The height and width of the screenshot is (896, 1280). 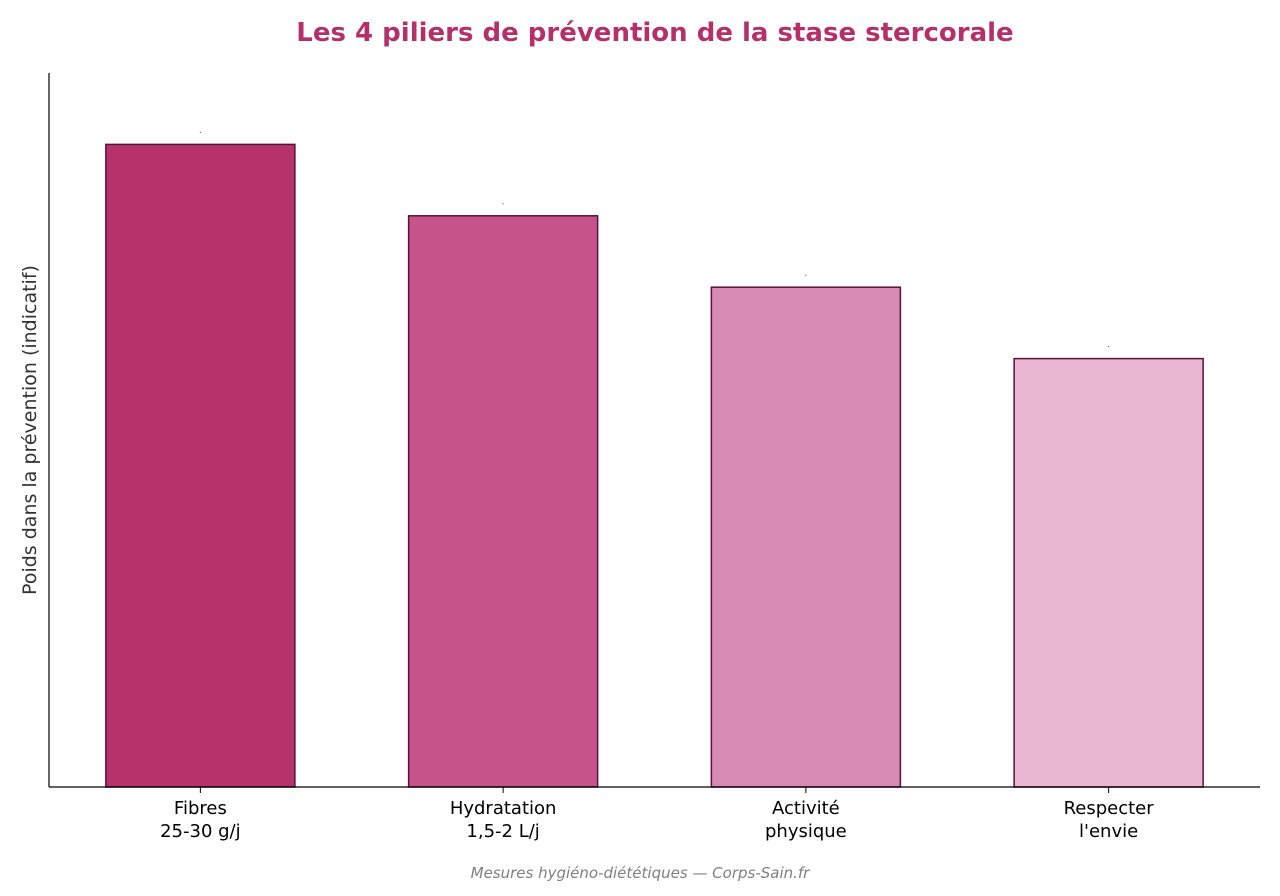 I want to click on x-tick-label-2: Activité physique, so click(x=806, y=820).